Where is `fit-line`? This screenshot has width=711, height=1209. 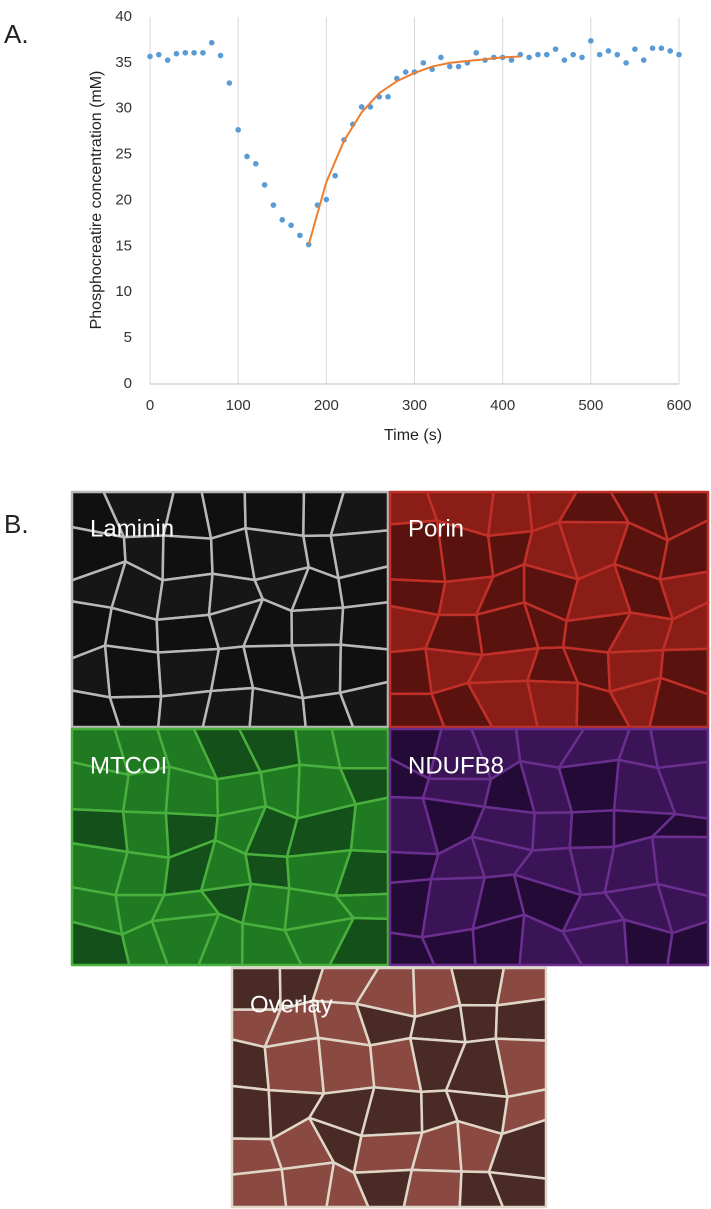
fit-line is located at coordinates (414, 150).